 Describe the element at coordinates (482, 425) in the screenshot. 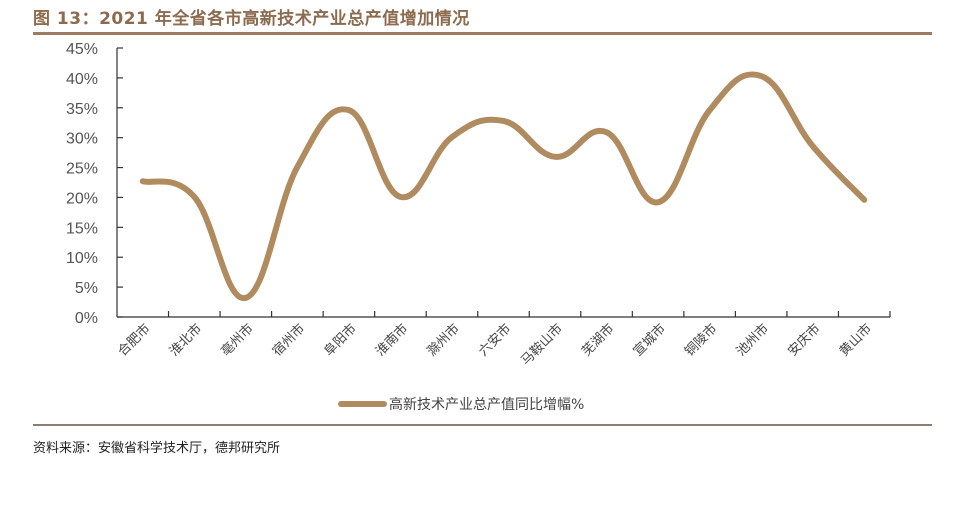

I see `source-divider` at that location.